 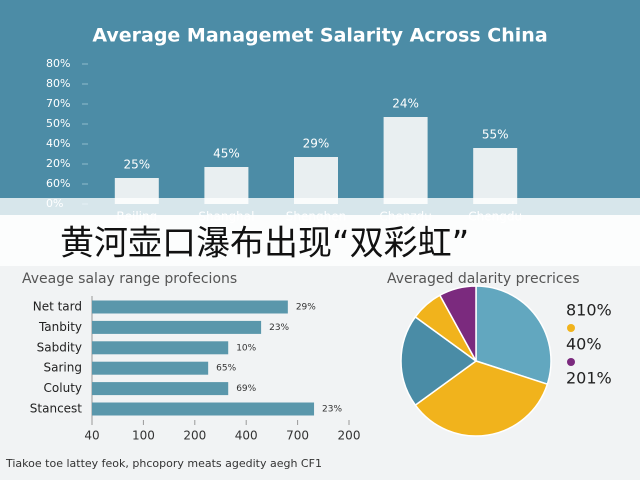 I want to click on y-tick-label: Coluty, so click(x=63, y=388).